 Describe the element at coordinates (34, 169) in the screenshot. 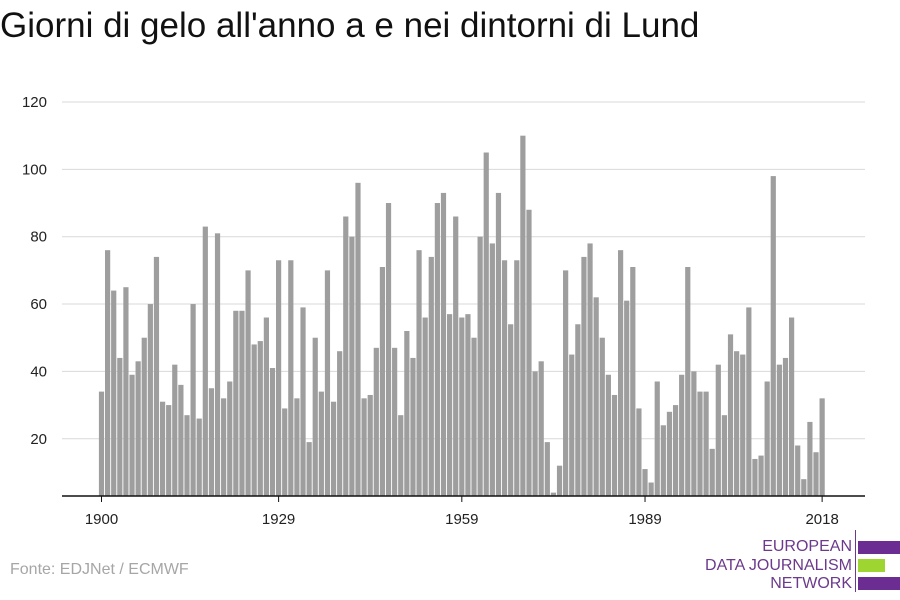

I see `y-tick-label: 100` at that location.